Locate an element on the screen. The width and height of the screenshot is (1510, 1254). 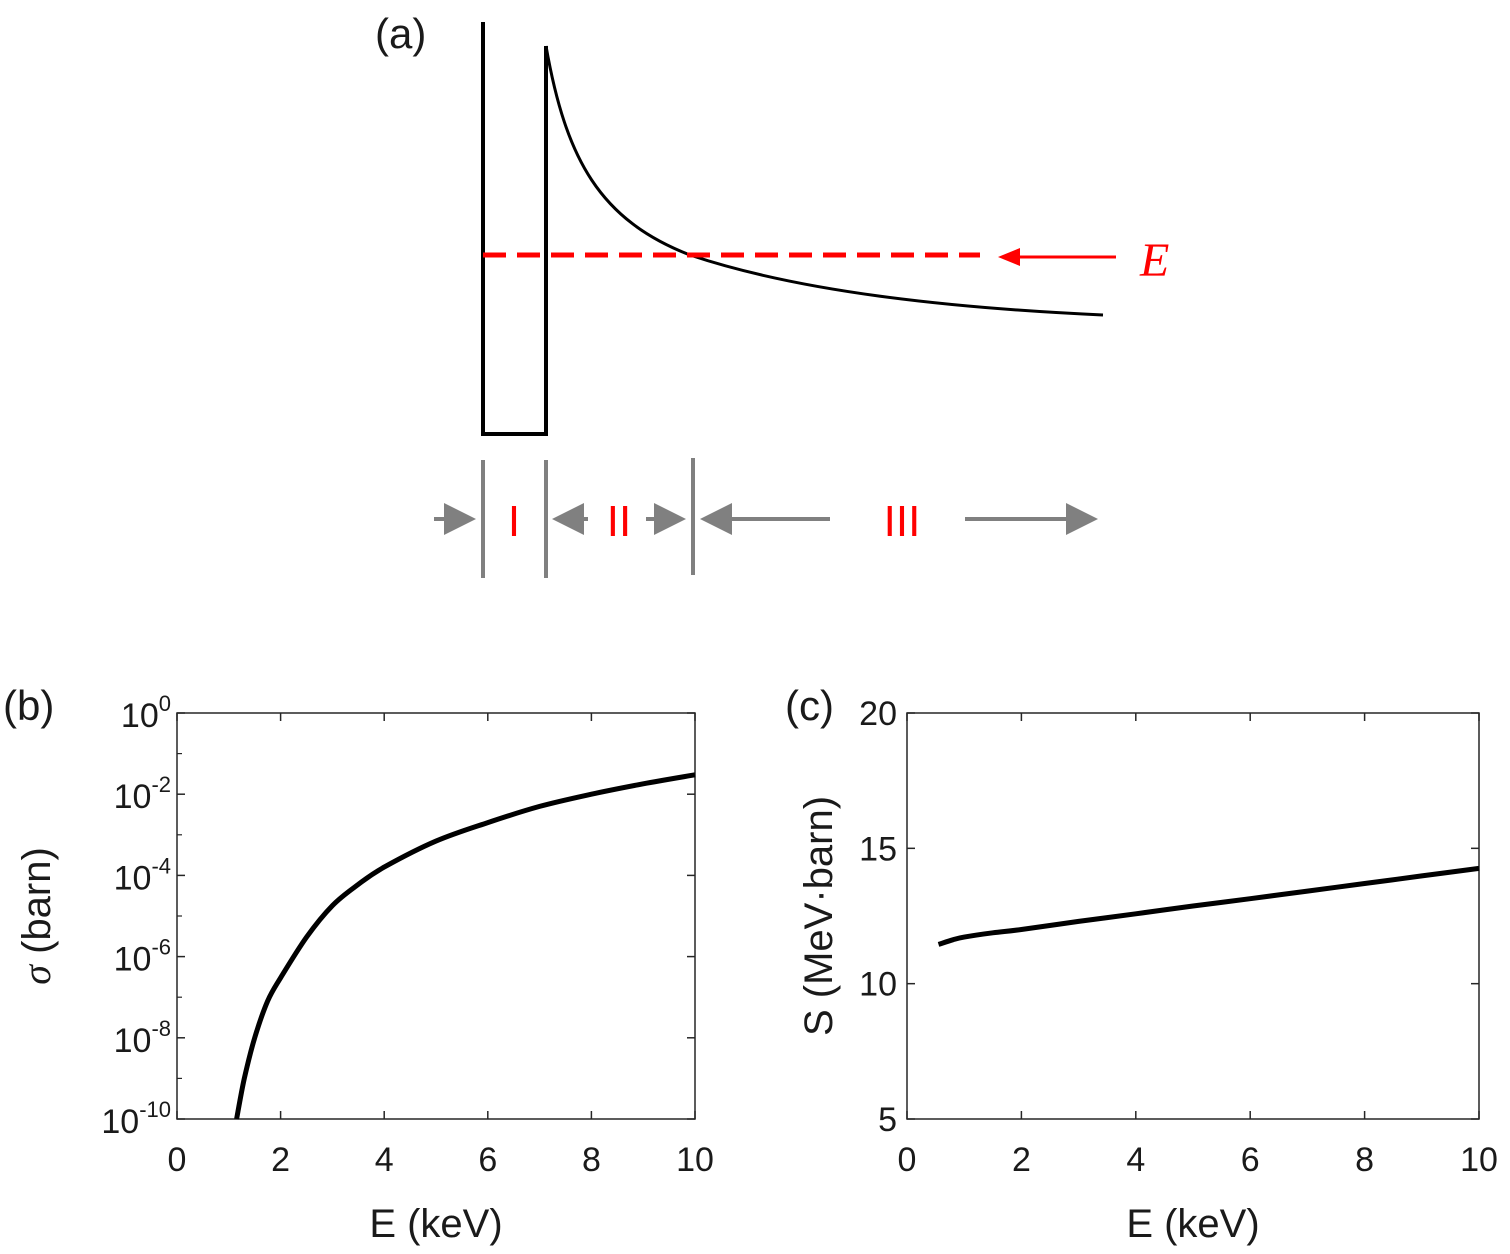
y-tick-label: 10⁻¹⁰ is located at coordinates (136, 1119).